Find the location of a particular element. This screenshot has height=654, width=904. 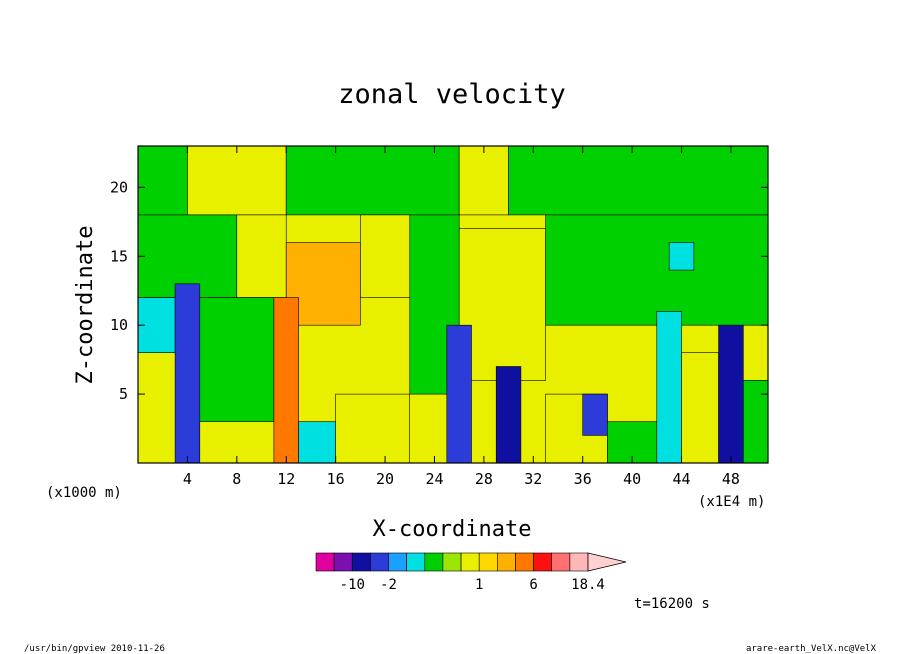

footer-left: /usr/bin/gpview 2010-11-26 is located at coordinates (94, 649).